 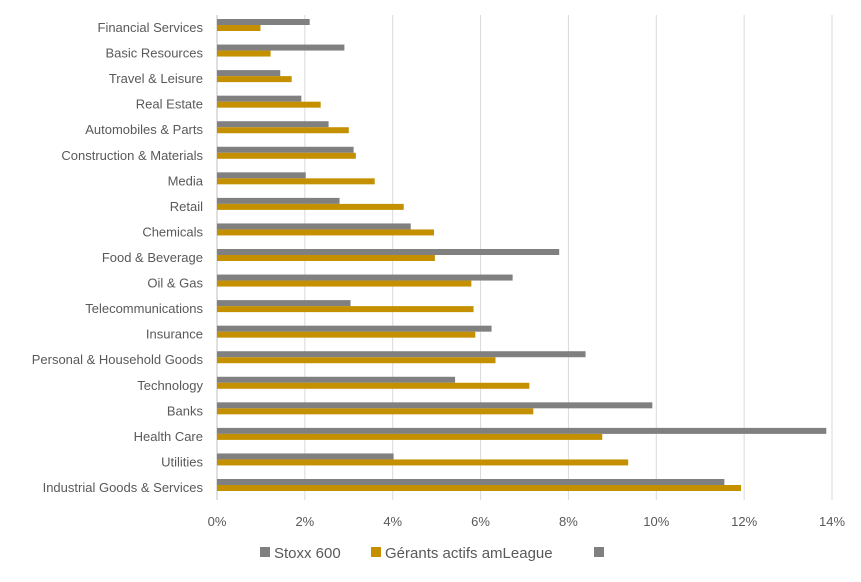 I want to click on legend: Stoxx 600 Gérants actifs amLeague, so click(x=432, y=553).